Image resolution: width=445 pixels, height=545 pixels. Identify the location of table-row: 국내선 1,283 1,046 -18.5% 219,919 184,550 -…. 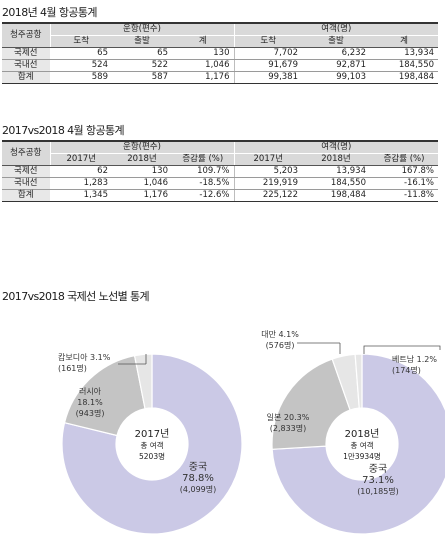
(220, 183).